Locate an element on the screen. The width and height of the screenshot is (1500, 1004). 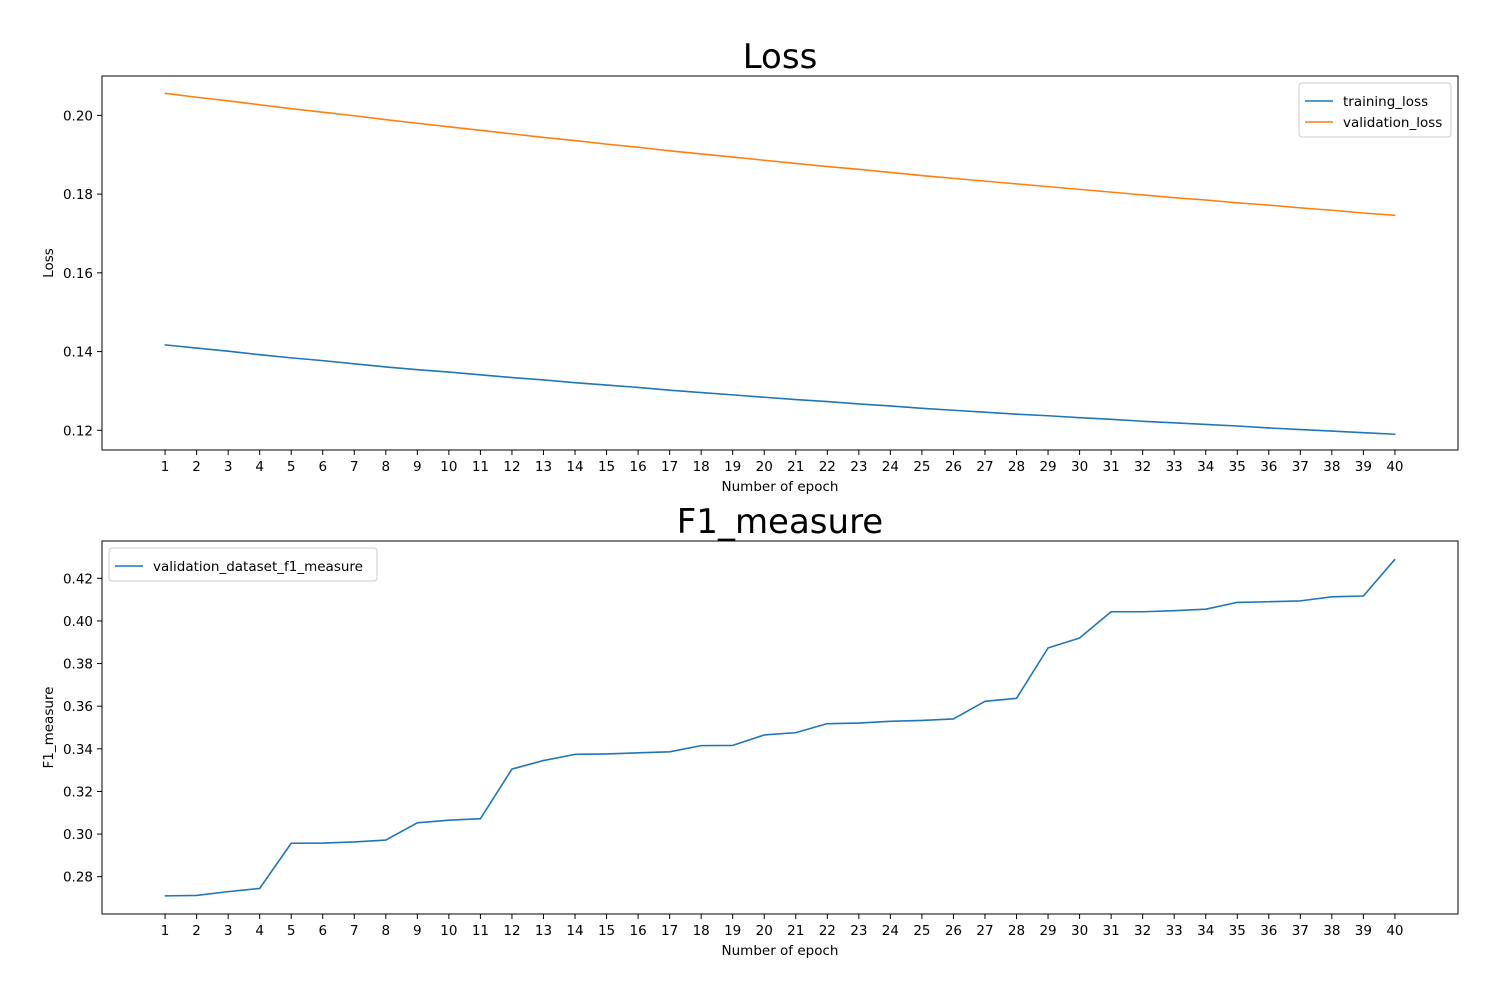
series-line-validation_loss is located at coordinates (779, 154).